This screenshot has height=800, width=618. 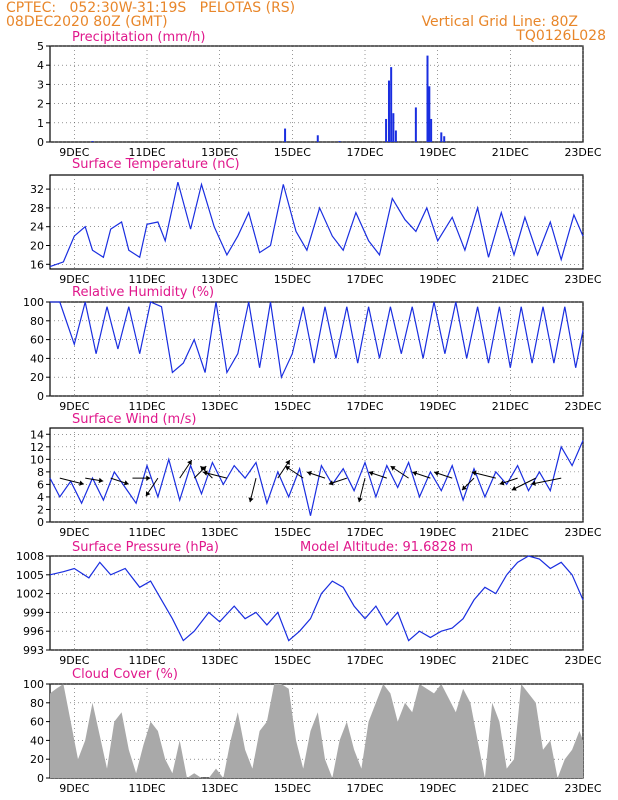 What do you see at coordinates (37, 264) in the screenshot?
I see `y-tick-label: 16` at bounding box center [37, 264].